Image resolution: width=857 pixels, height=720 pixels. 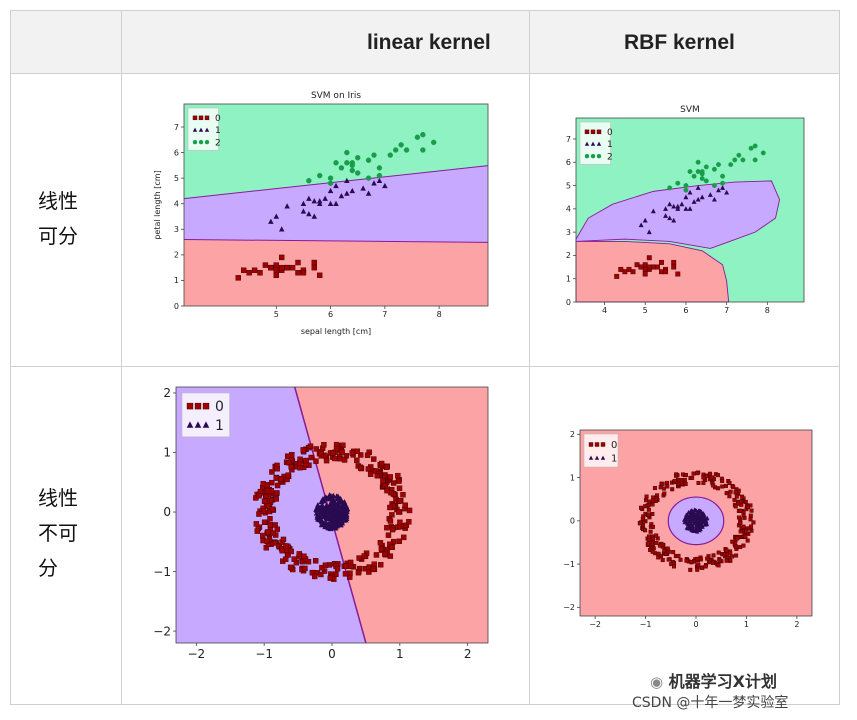 I want to click on watermark-csdn: CSDN @十年一梦实验室, so click(x=710, y=703).